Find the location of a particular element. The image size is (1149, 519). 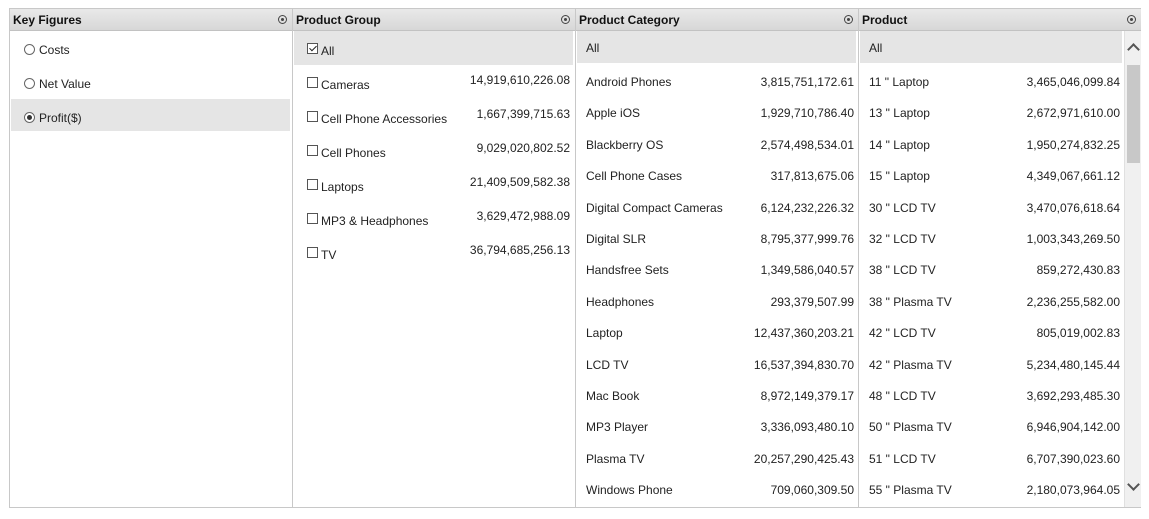

list-item: Apple iOS 1,929,710,786.40 is located at coordinates (716, 109).